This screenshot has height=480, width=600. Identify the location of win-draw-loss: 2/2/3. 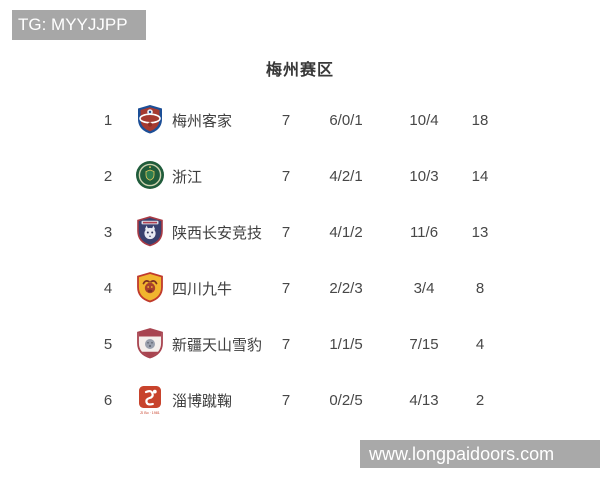
(346, 288).